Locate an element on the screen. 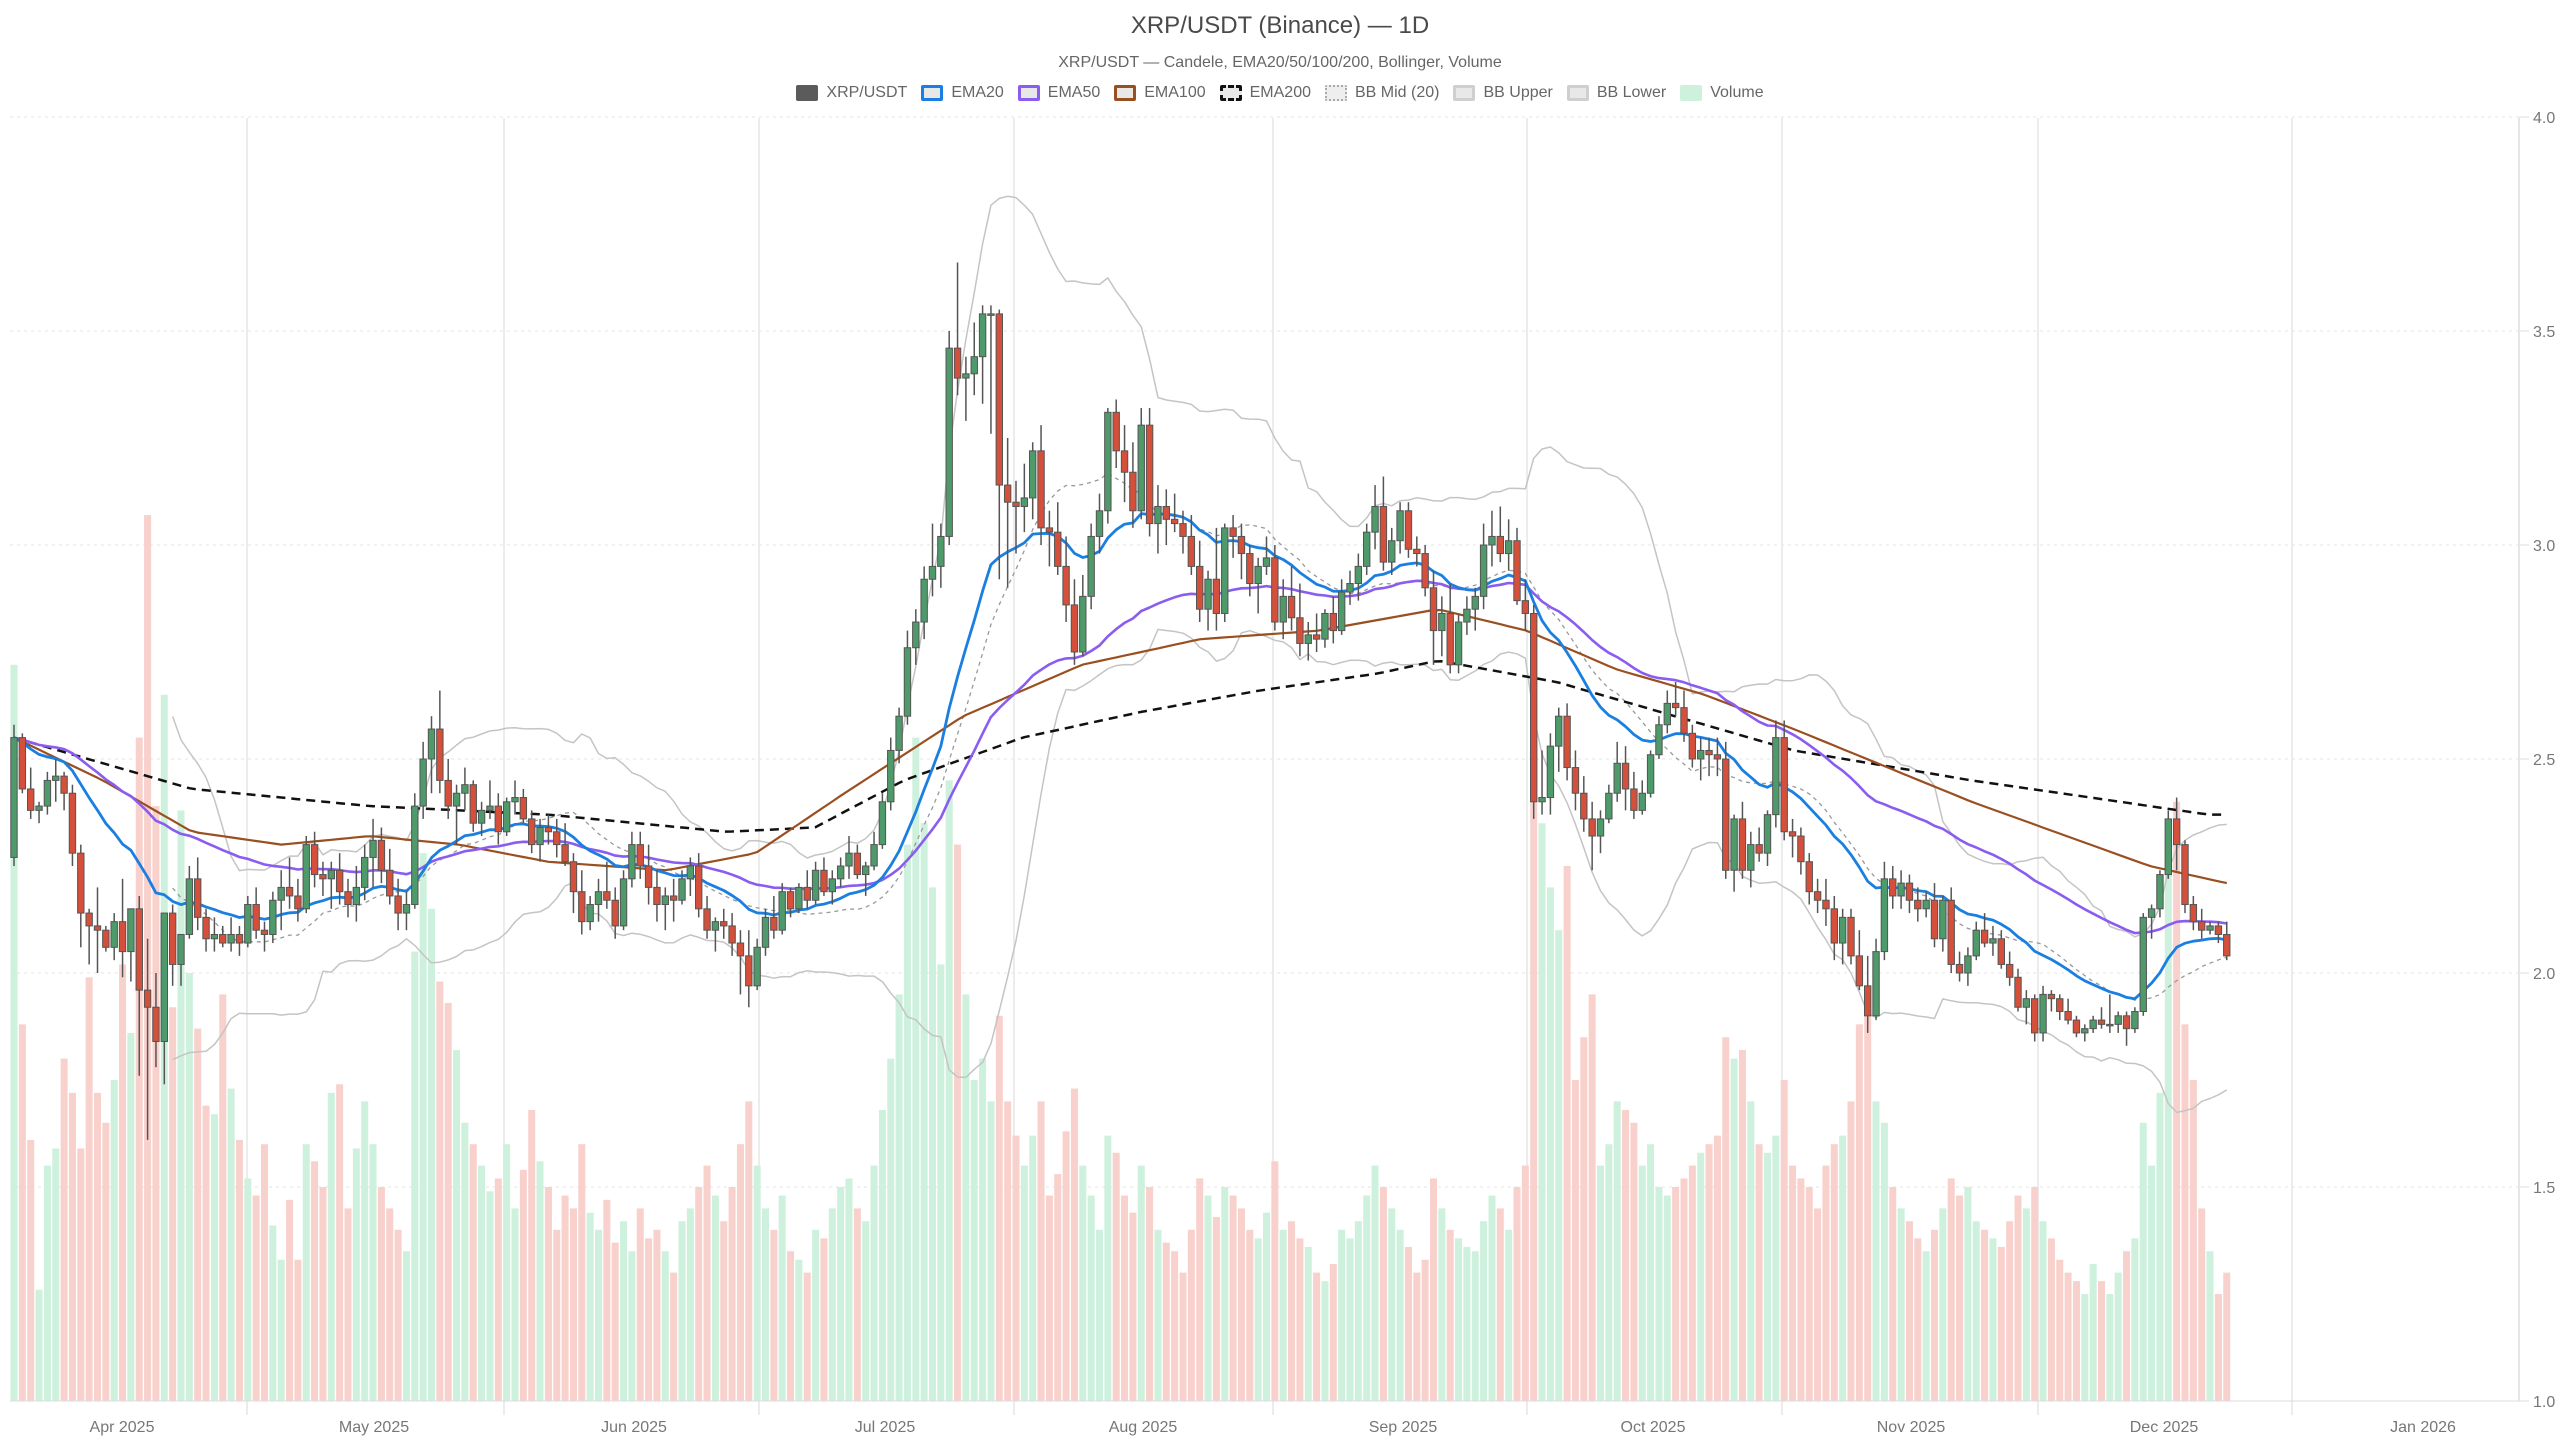 This screenshot has width=2560, height=1440. legend-label: EMA200 is located at coordinates (1280, 92).